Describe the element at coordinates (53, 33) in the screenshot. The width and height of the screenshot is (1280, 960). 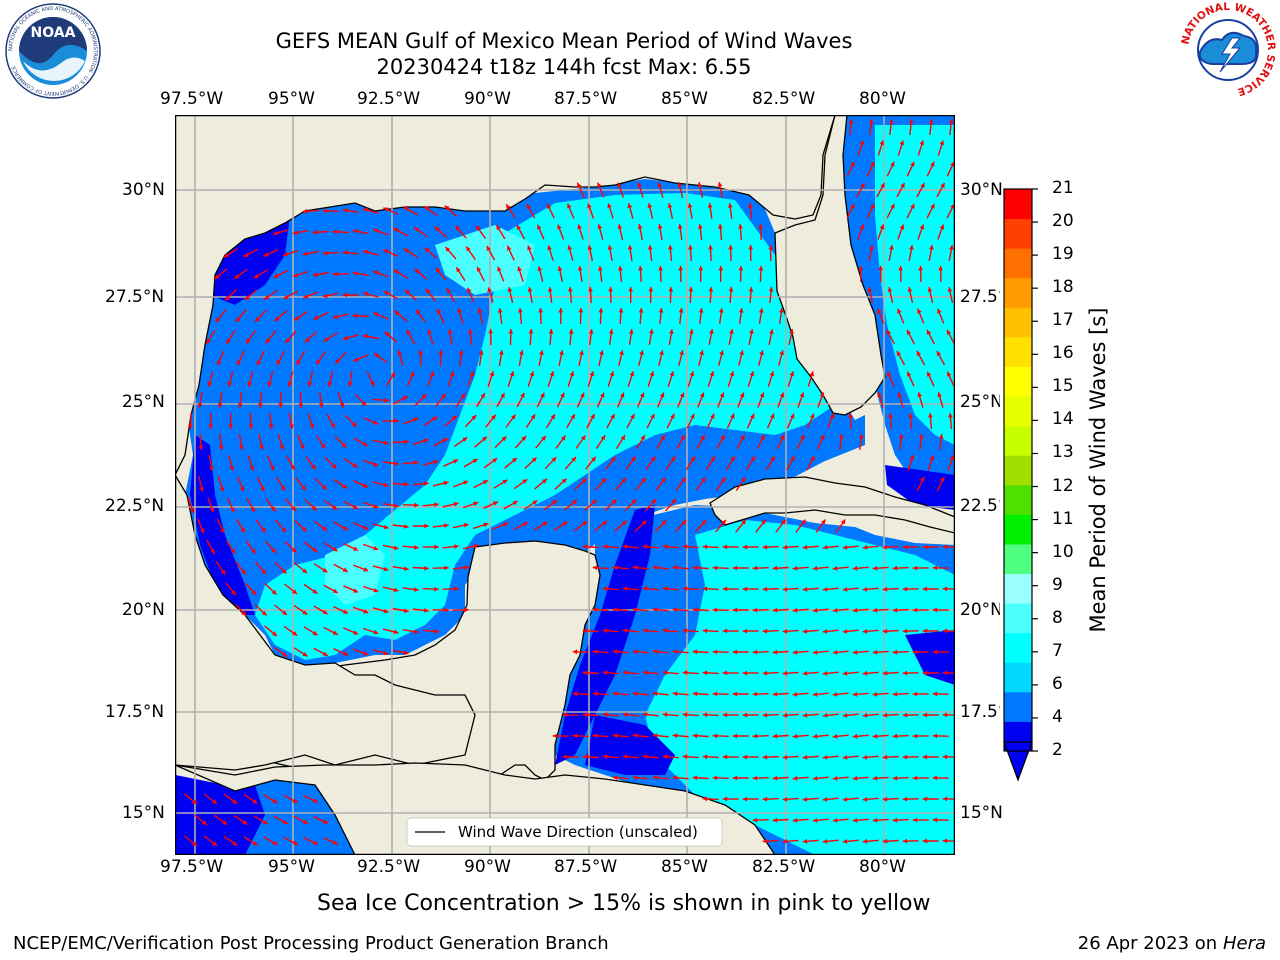
I see `noaa-logo-text: NOAA` at that location.